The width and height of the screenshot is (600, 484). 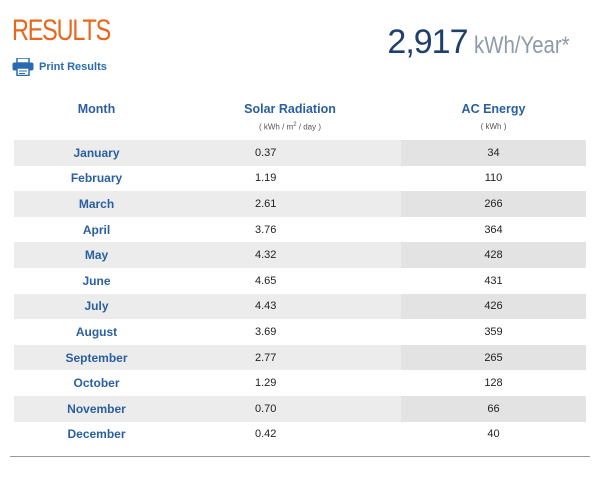 What do you see at coordinates (300, 281) in the screenshot?
I see `table-row: June 4.65 431` at bounding box center [300, 281].